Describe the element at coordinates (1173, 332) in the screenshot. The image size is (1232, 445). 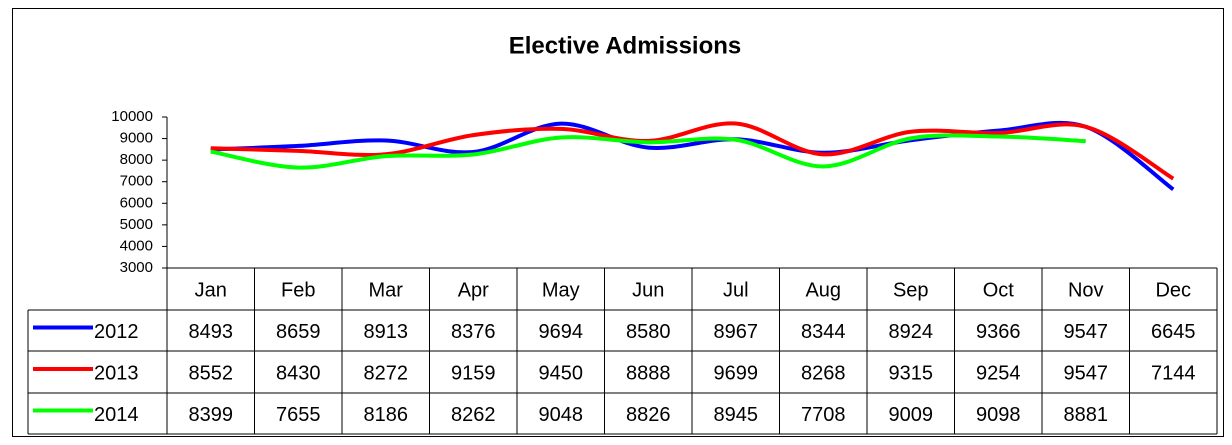
I see `table-value: 6645` at that location.